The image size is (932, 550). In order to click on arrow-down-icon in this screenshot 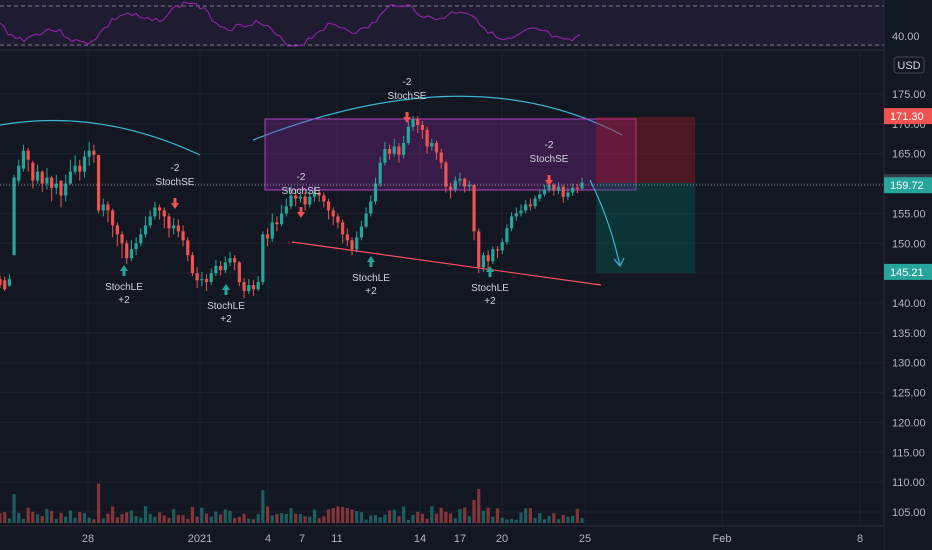, I will do `click(301, 212)`.